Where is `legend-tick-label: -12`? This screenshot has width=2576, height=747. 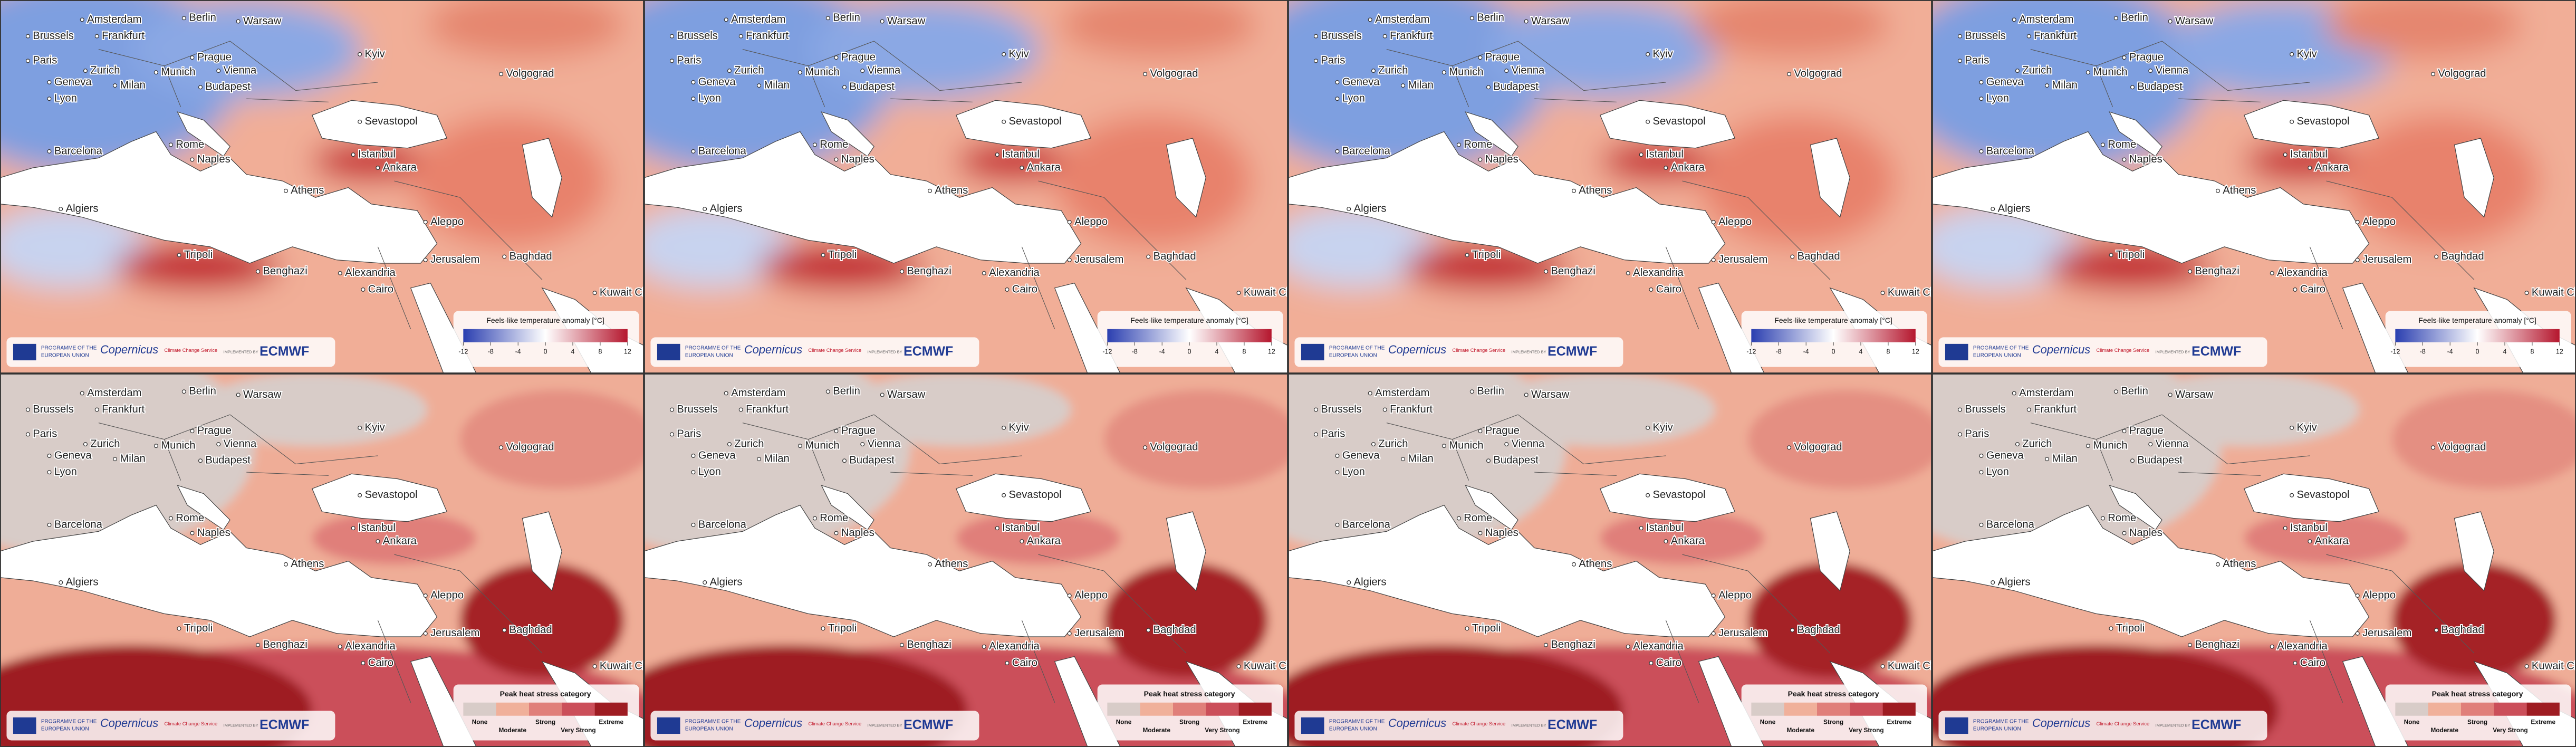 legend-tick-label: -12 is located at coordinates (2395, 352).